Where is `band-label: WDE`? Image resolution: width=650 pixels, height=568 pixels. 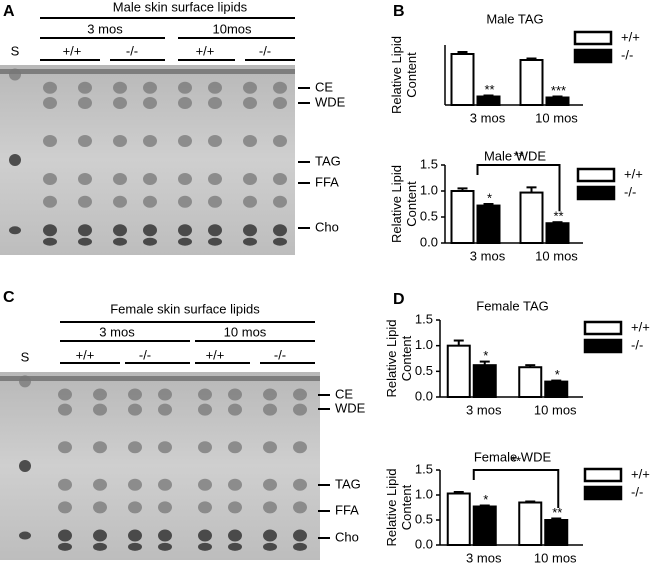
band-label: WDE is located at coordinates (330, 101).